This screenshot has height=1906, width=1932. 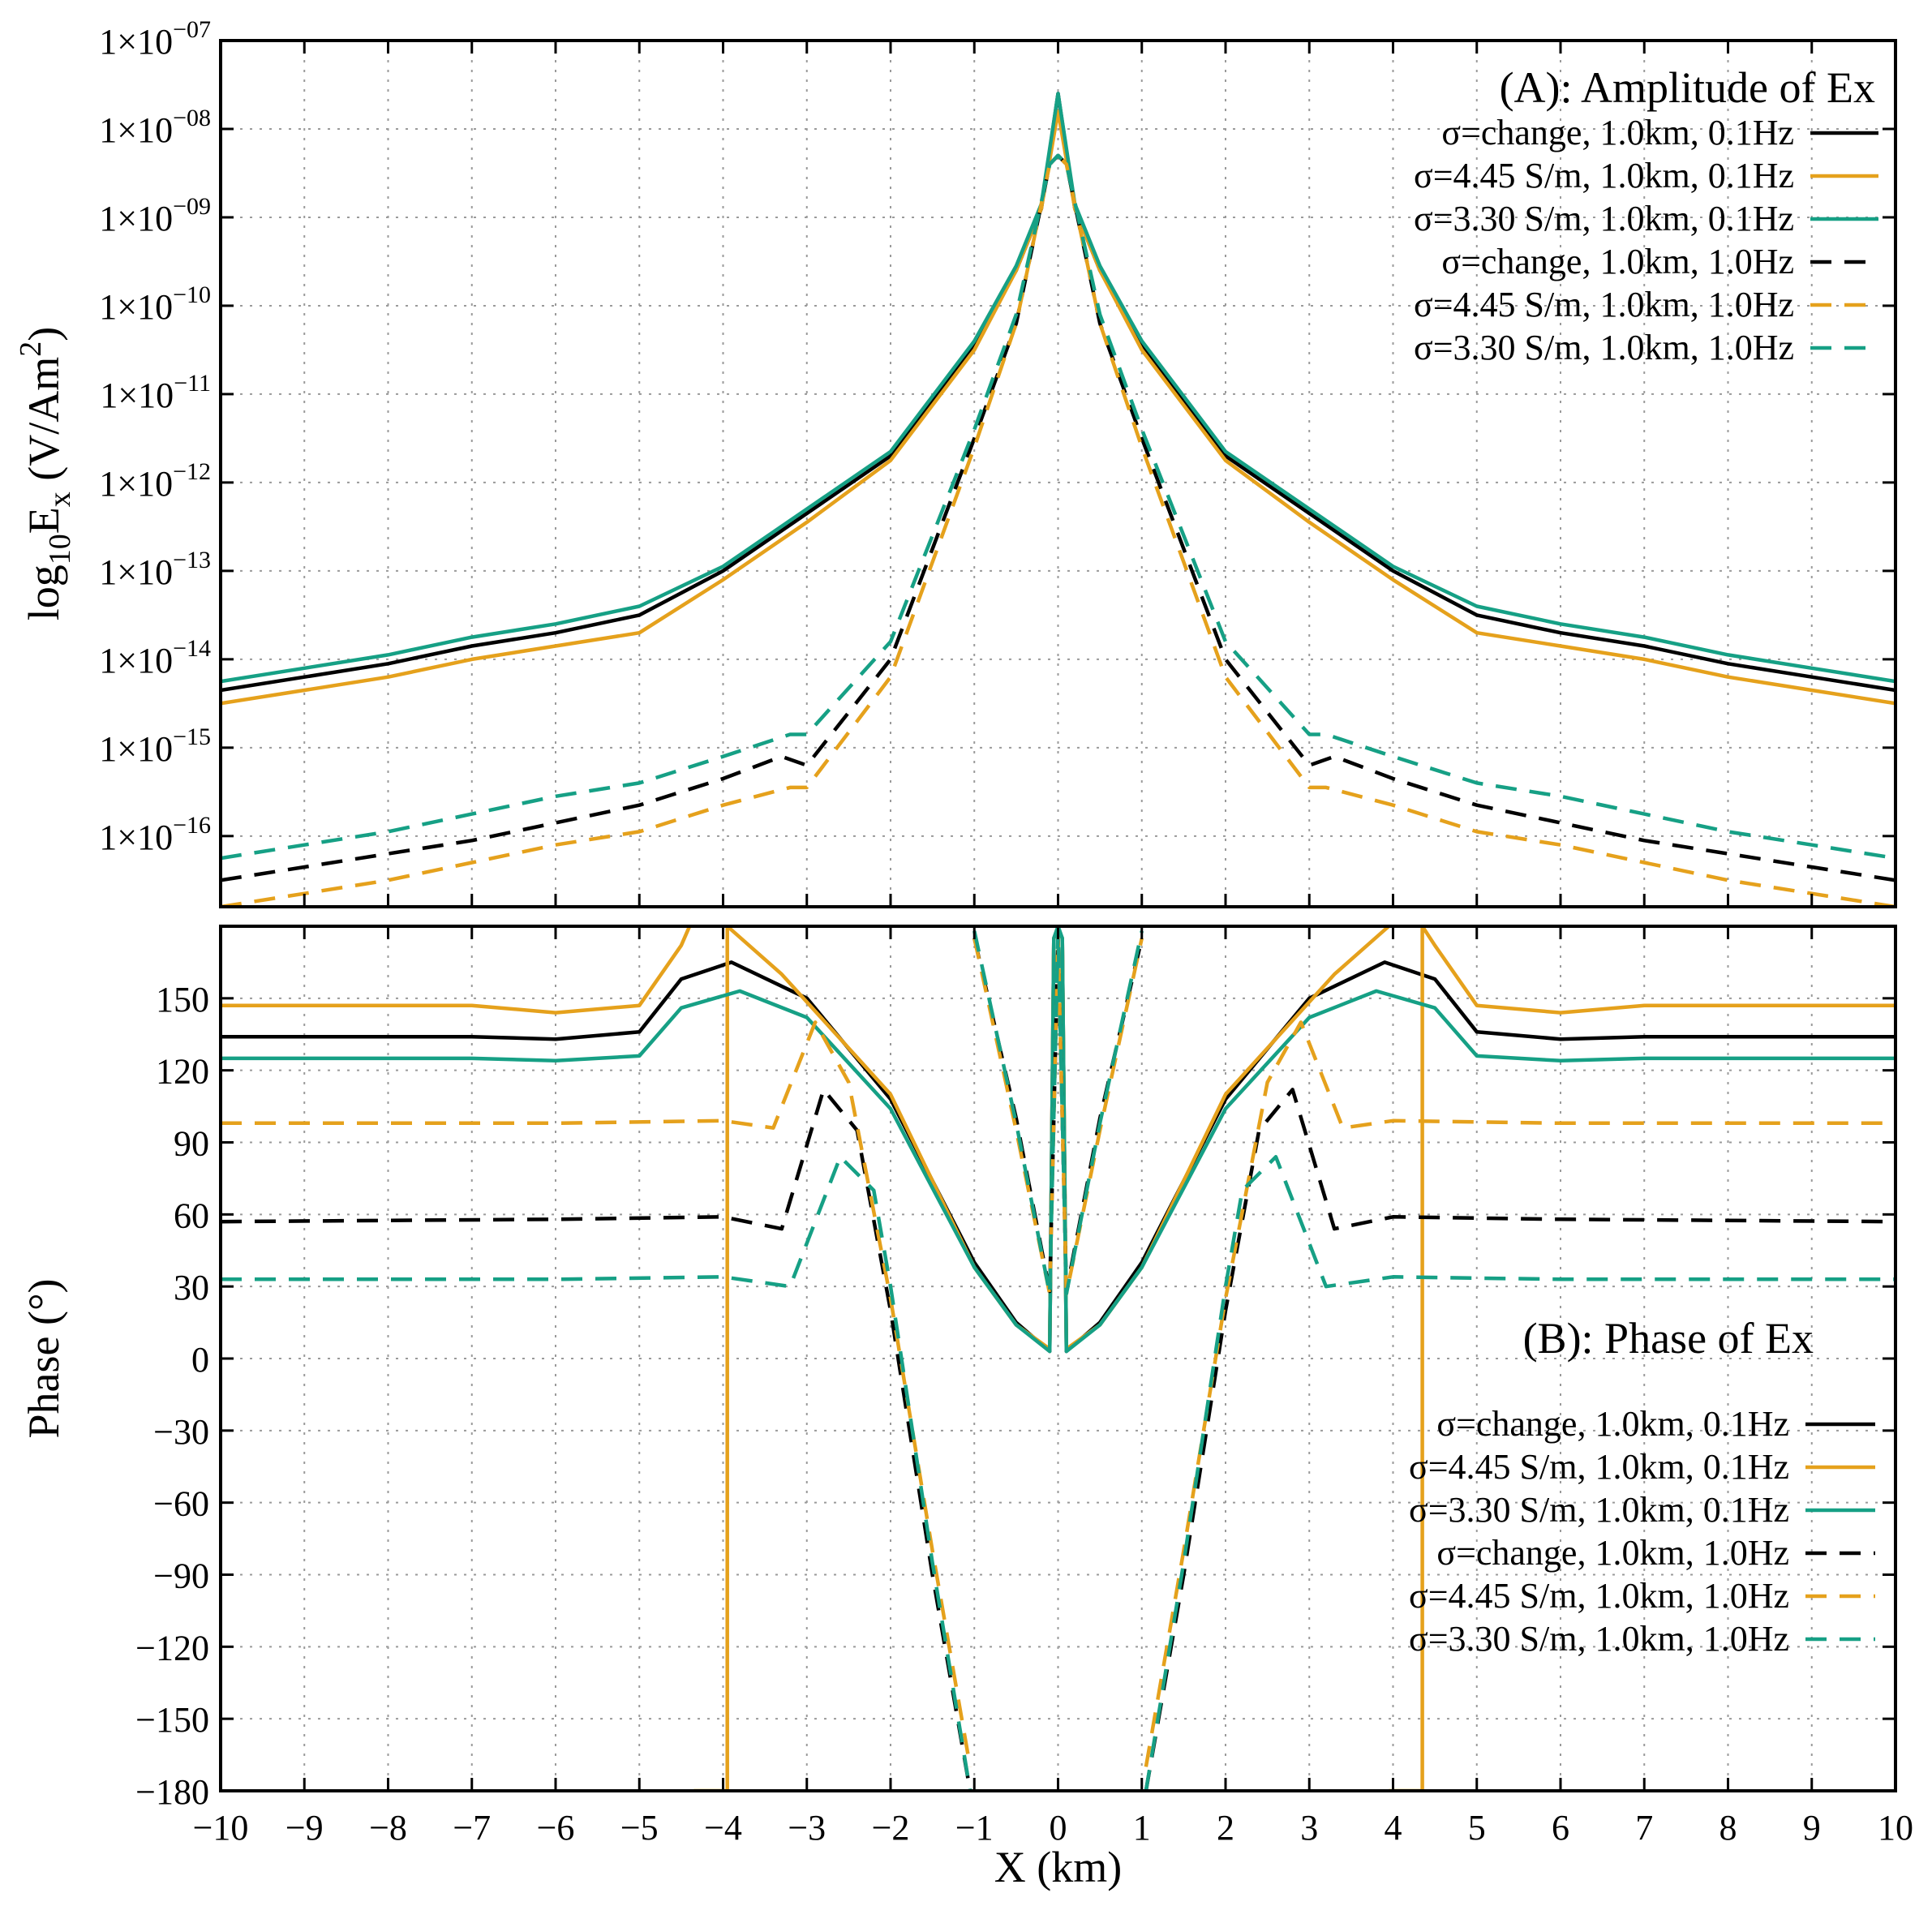 What do you see at coordinates (1225, 1828) in the screenshot?
I see `x-tick-label: 2` at bounding box center [1225, 1828].